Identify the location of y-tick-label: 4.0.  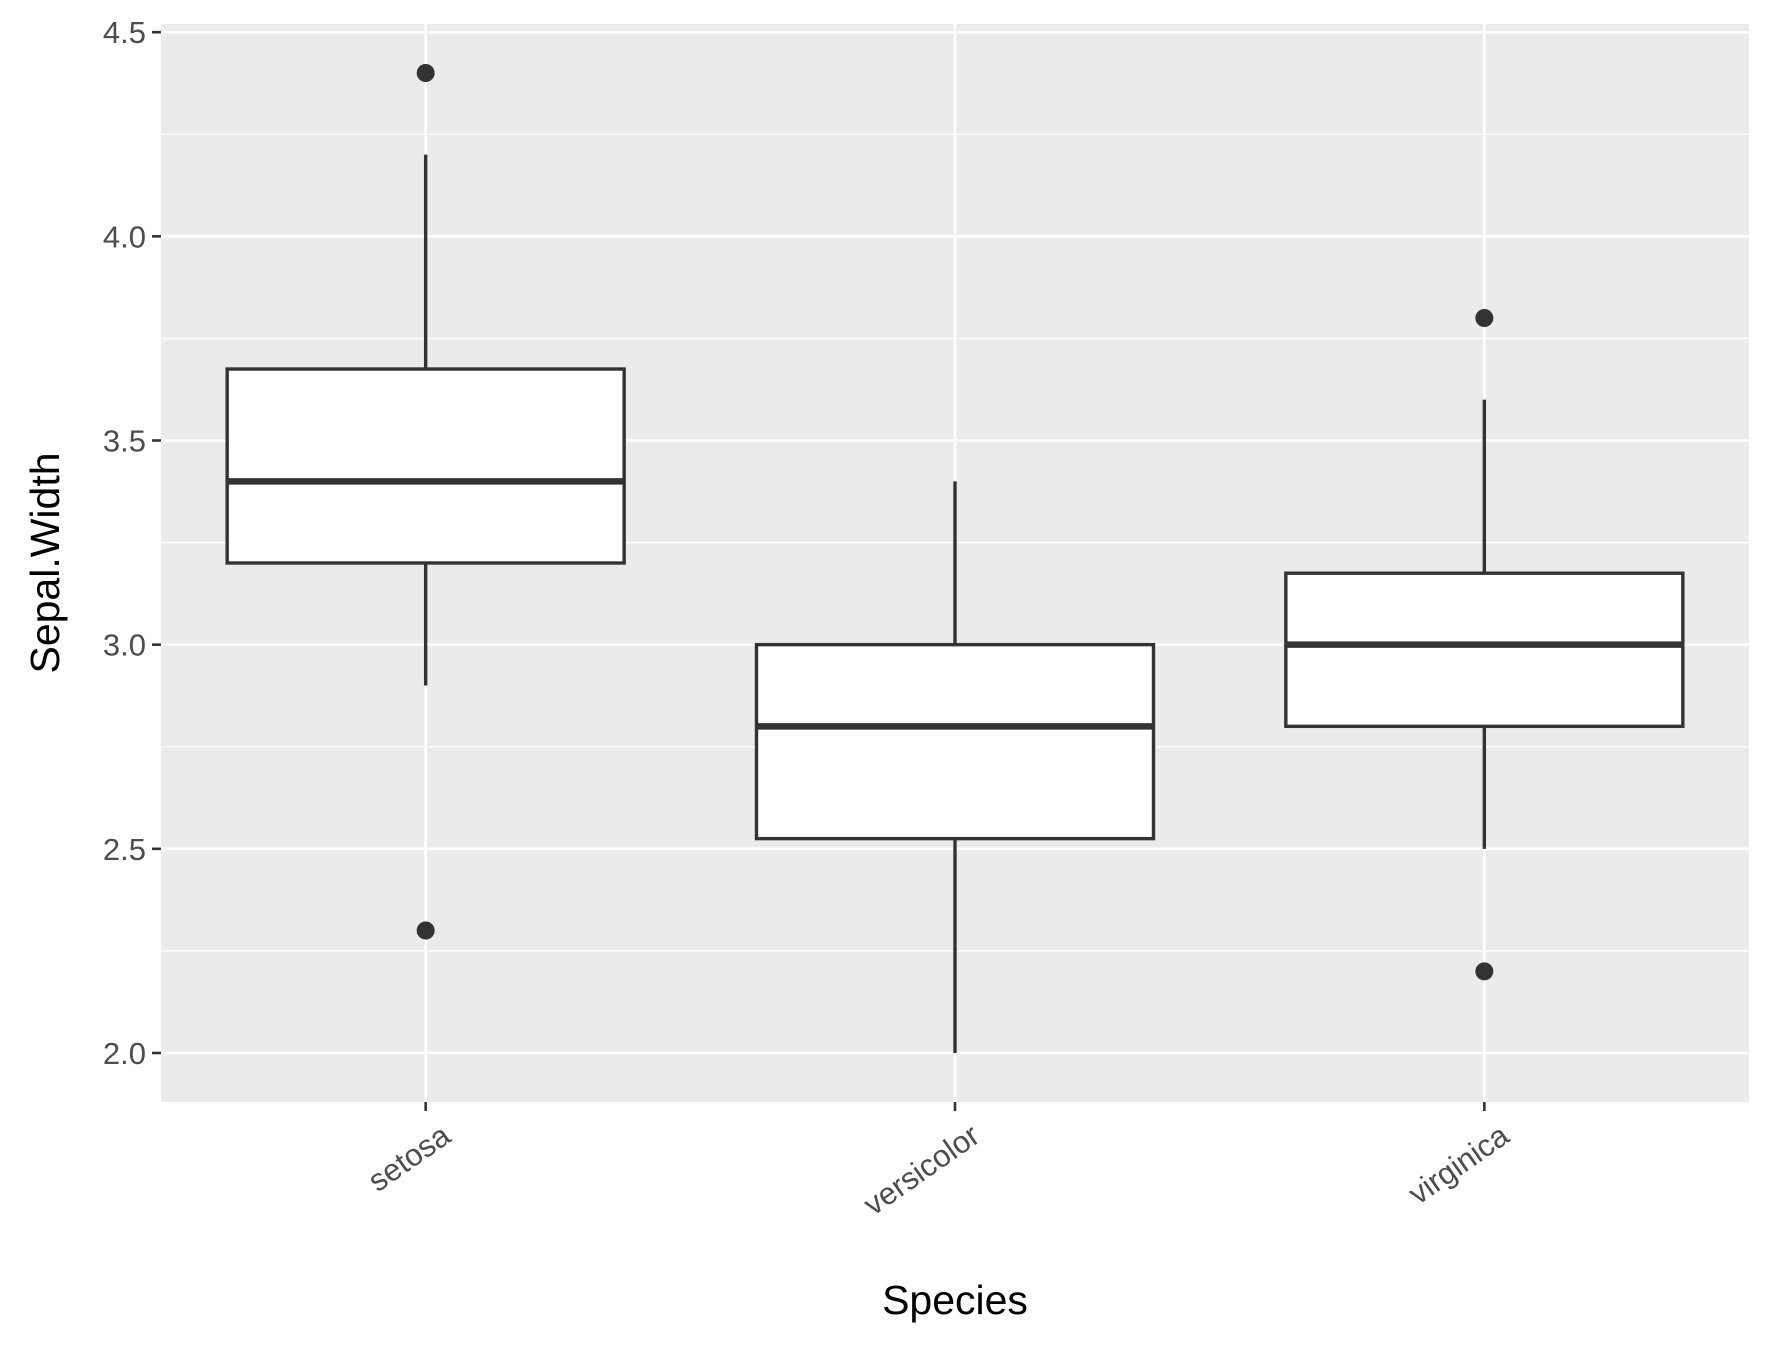
(124, 236).